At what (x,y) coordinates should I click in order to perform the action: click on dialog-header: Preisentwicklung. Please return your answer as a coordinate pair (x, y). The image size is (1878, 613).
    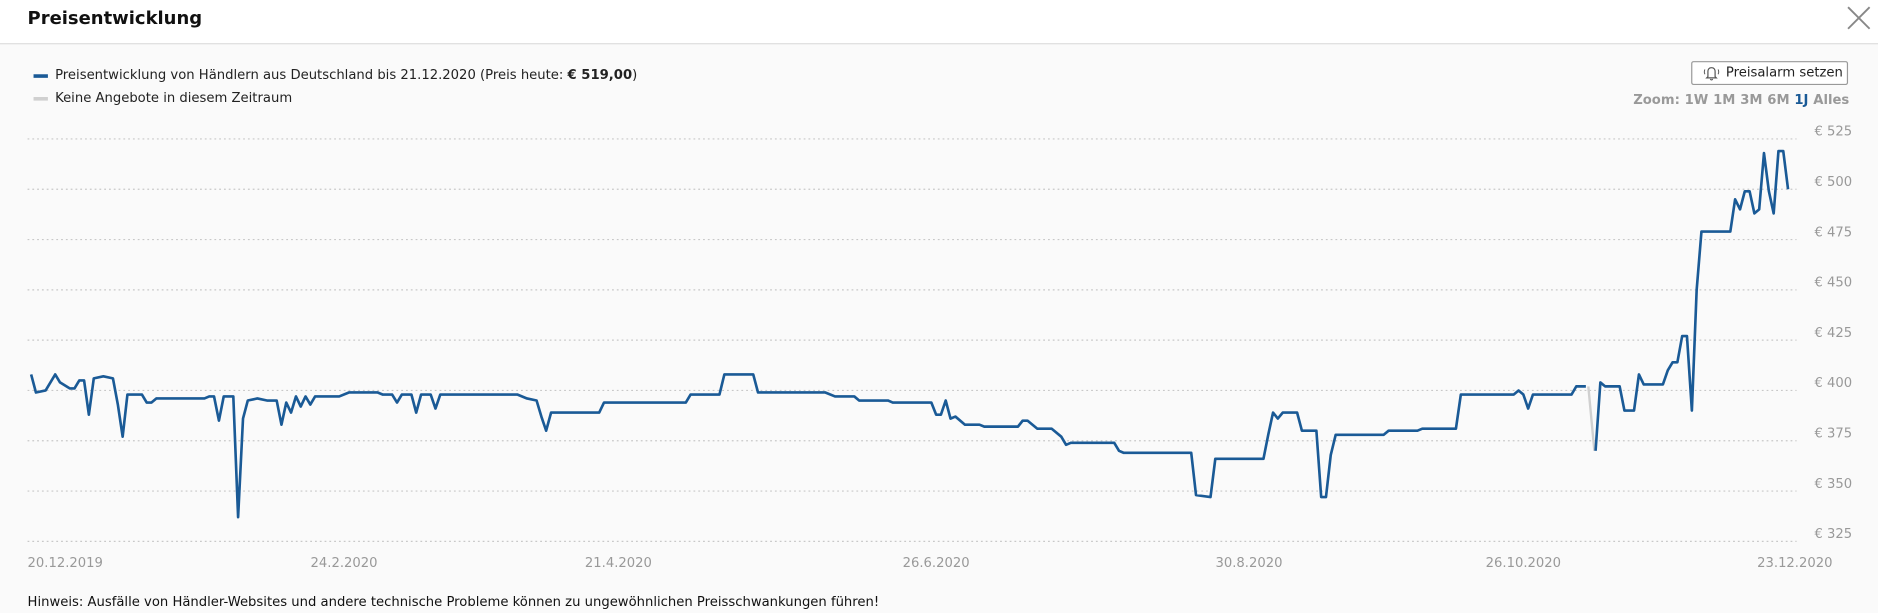
    Looking at the image, I should click on (939, 22).